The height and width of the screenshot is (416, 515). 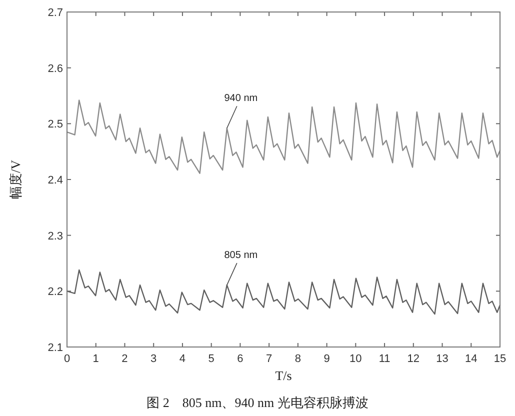 I want to click on caption: 图 2 805 nm、940 nm 光电容积脉搏波, so click(x=257, y=402).